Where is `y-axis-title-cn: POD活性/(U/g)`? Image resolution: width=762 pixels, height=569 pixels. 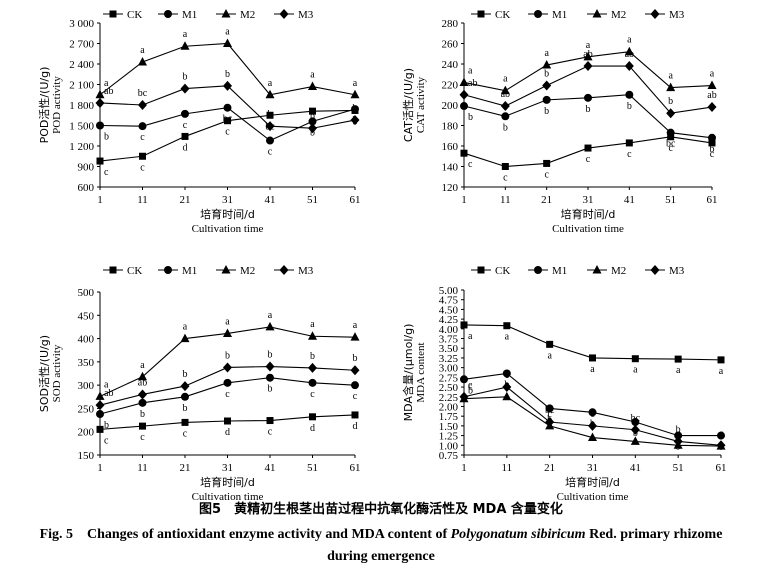 y-axis-title-cn: POD活性/(U/g) is located at coordinates (44, 105).